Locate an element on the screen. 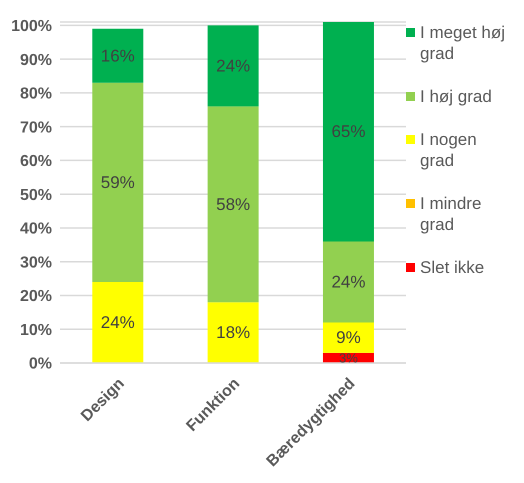 The width and height of the screenshot is (524, 483). y-tick-label: 50% is located at coordinates (36, 195).